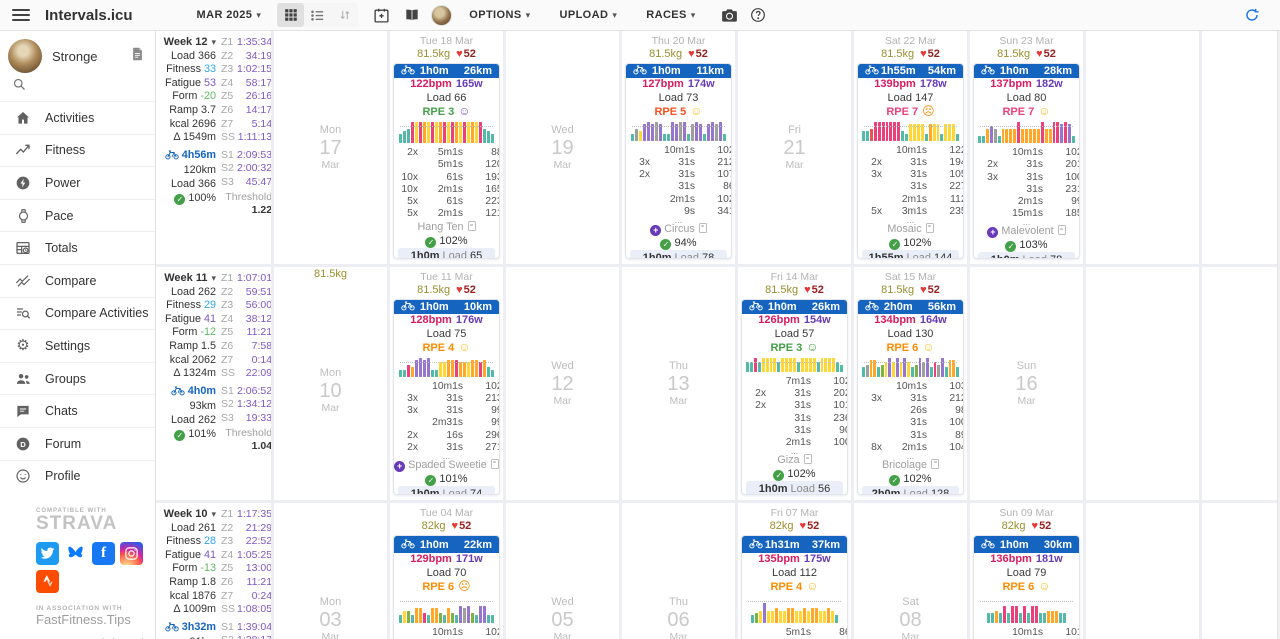 Image resolution: width=1280 pixels, height=639 pixels. What do you see at coordinates (330, 571) in the screenshot?
I see `day-cell: Mon 03 Mar` at bounding box center [330, 571].